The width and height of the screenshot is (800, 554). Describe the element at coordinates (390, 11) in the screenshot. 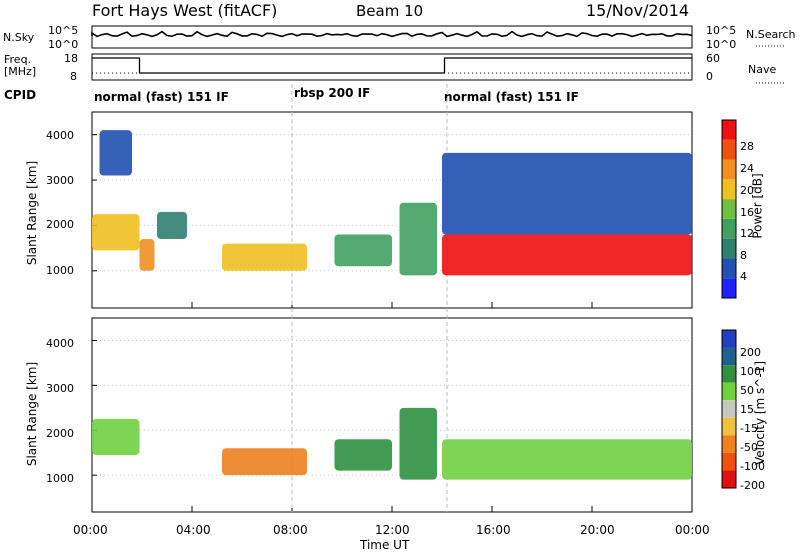

I see `beam-label: Beam 10` at that location.